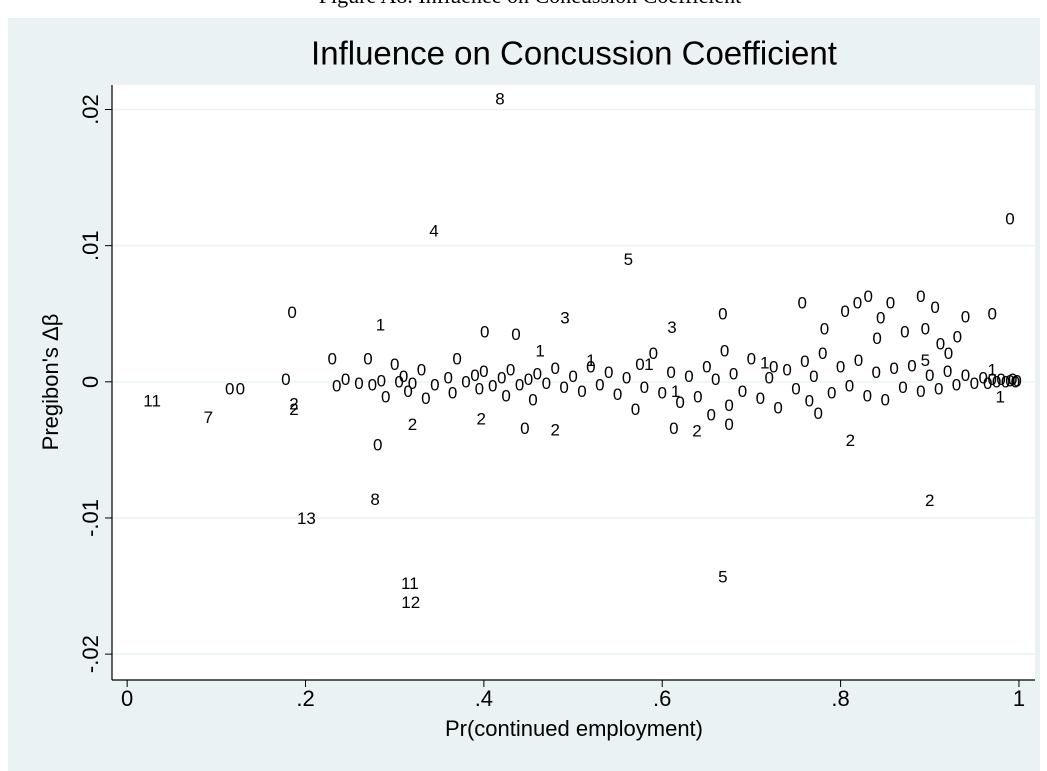 Image resolution: width=1047 pixels, height=771 pixels. Describe the element at coordinates (50, 382) in the screenshot. I see `y-axis-label: Pregibon's Δβ` at that location.